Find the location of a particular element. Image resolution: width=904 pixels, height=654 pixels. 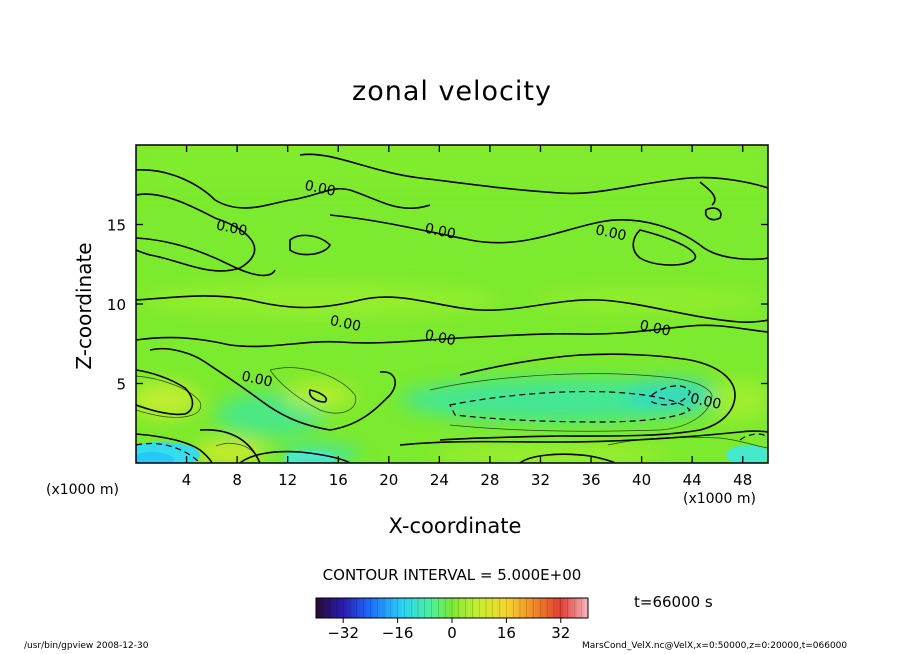

y-tick-label: 15 is located at coordinates (116, 226).